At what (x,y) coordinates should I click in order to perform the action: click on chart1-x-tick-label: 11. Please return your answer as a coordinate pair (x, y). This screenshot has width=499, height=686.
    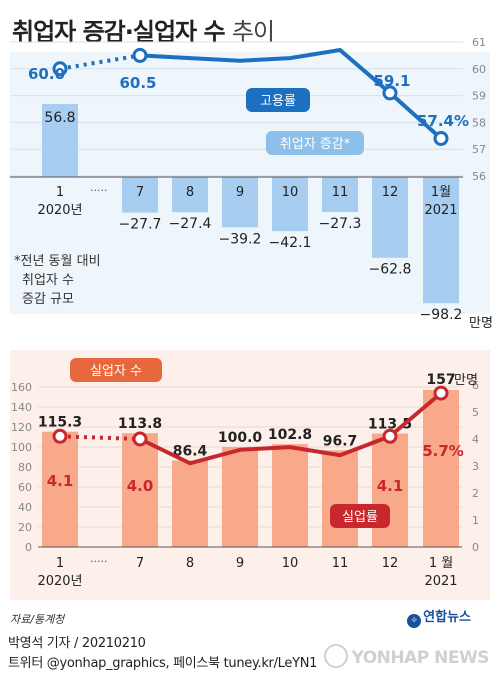
    Looking at the image, I should click on (340, 192).